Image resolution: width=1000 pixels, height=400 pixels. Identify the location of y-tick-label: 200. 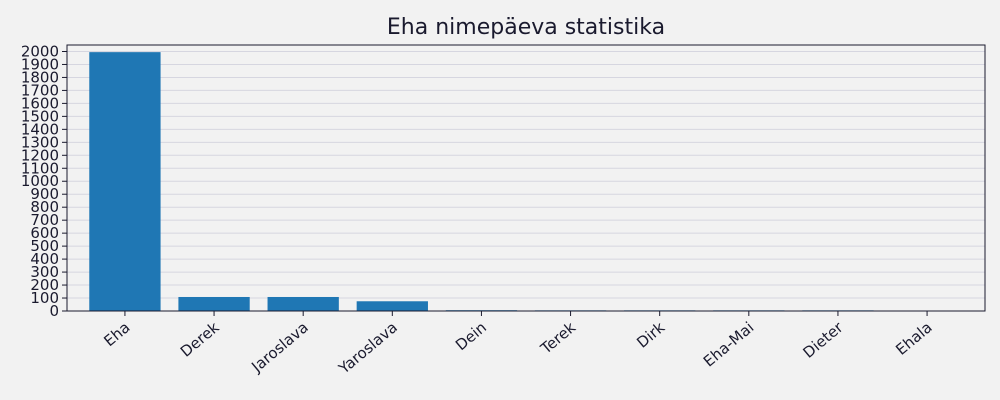
(44, 285).